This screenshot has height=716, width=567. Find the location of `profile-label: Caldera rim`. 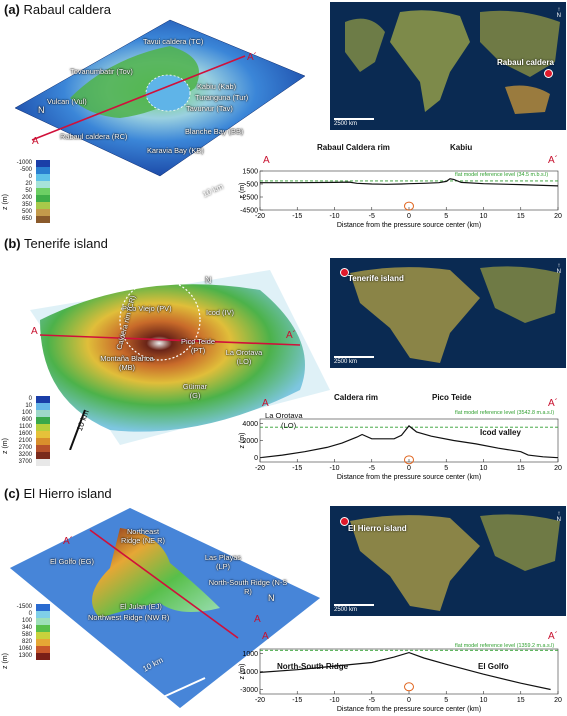

profile-label: Caldera rim is located at coordinates (356, 397).